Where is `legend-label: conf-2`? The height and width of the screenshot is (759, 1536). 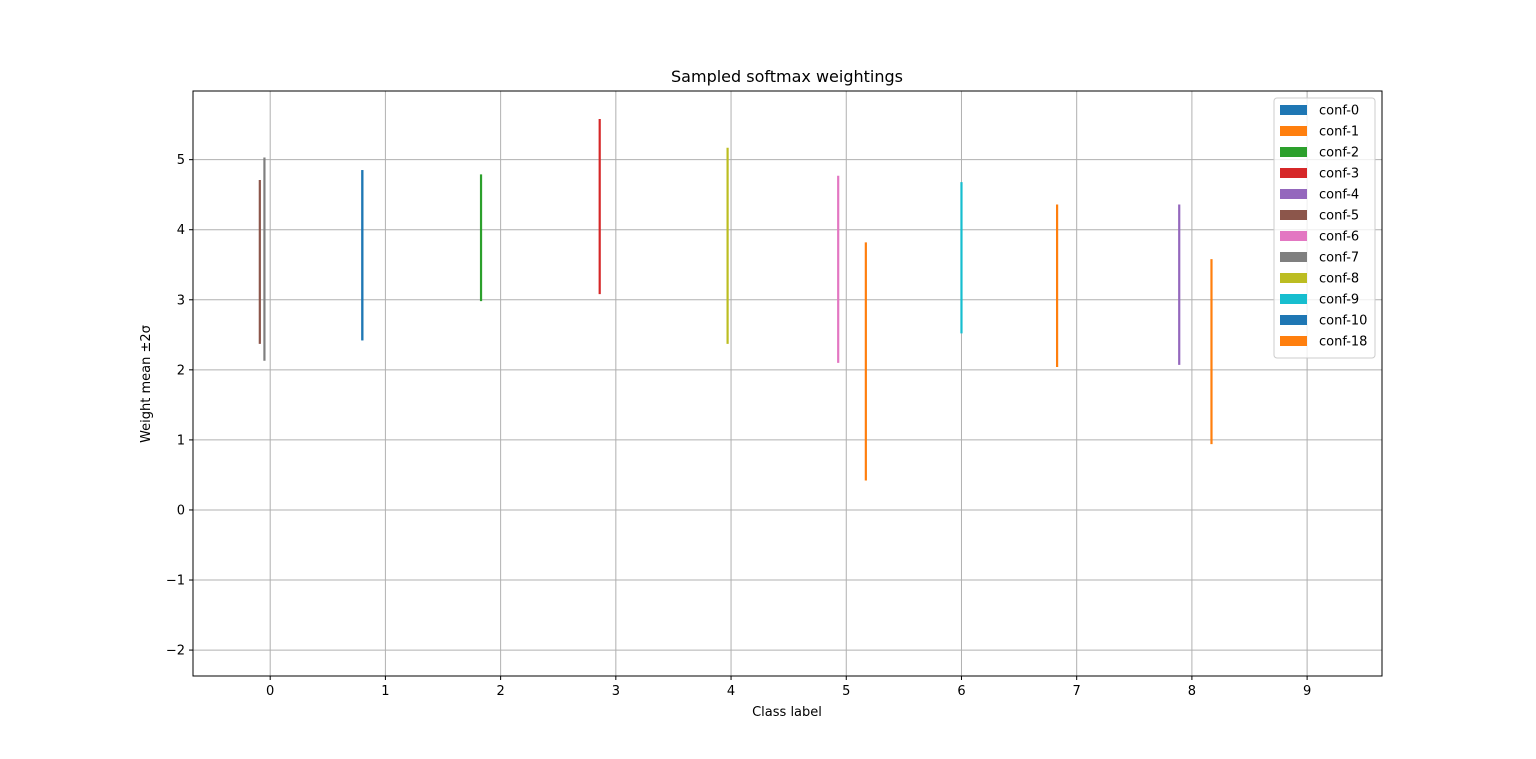
legend-label: conf-2 is located at coordinates (1339, 153).